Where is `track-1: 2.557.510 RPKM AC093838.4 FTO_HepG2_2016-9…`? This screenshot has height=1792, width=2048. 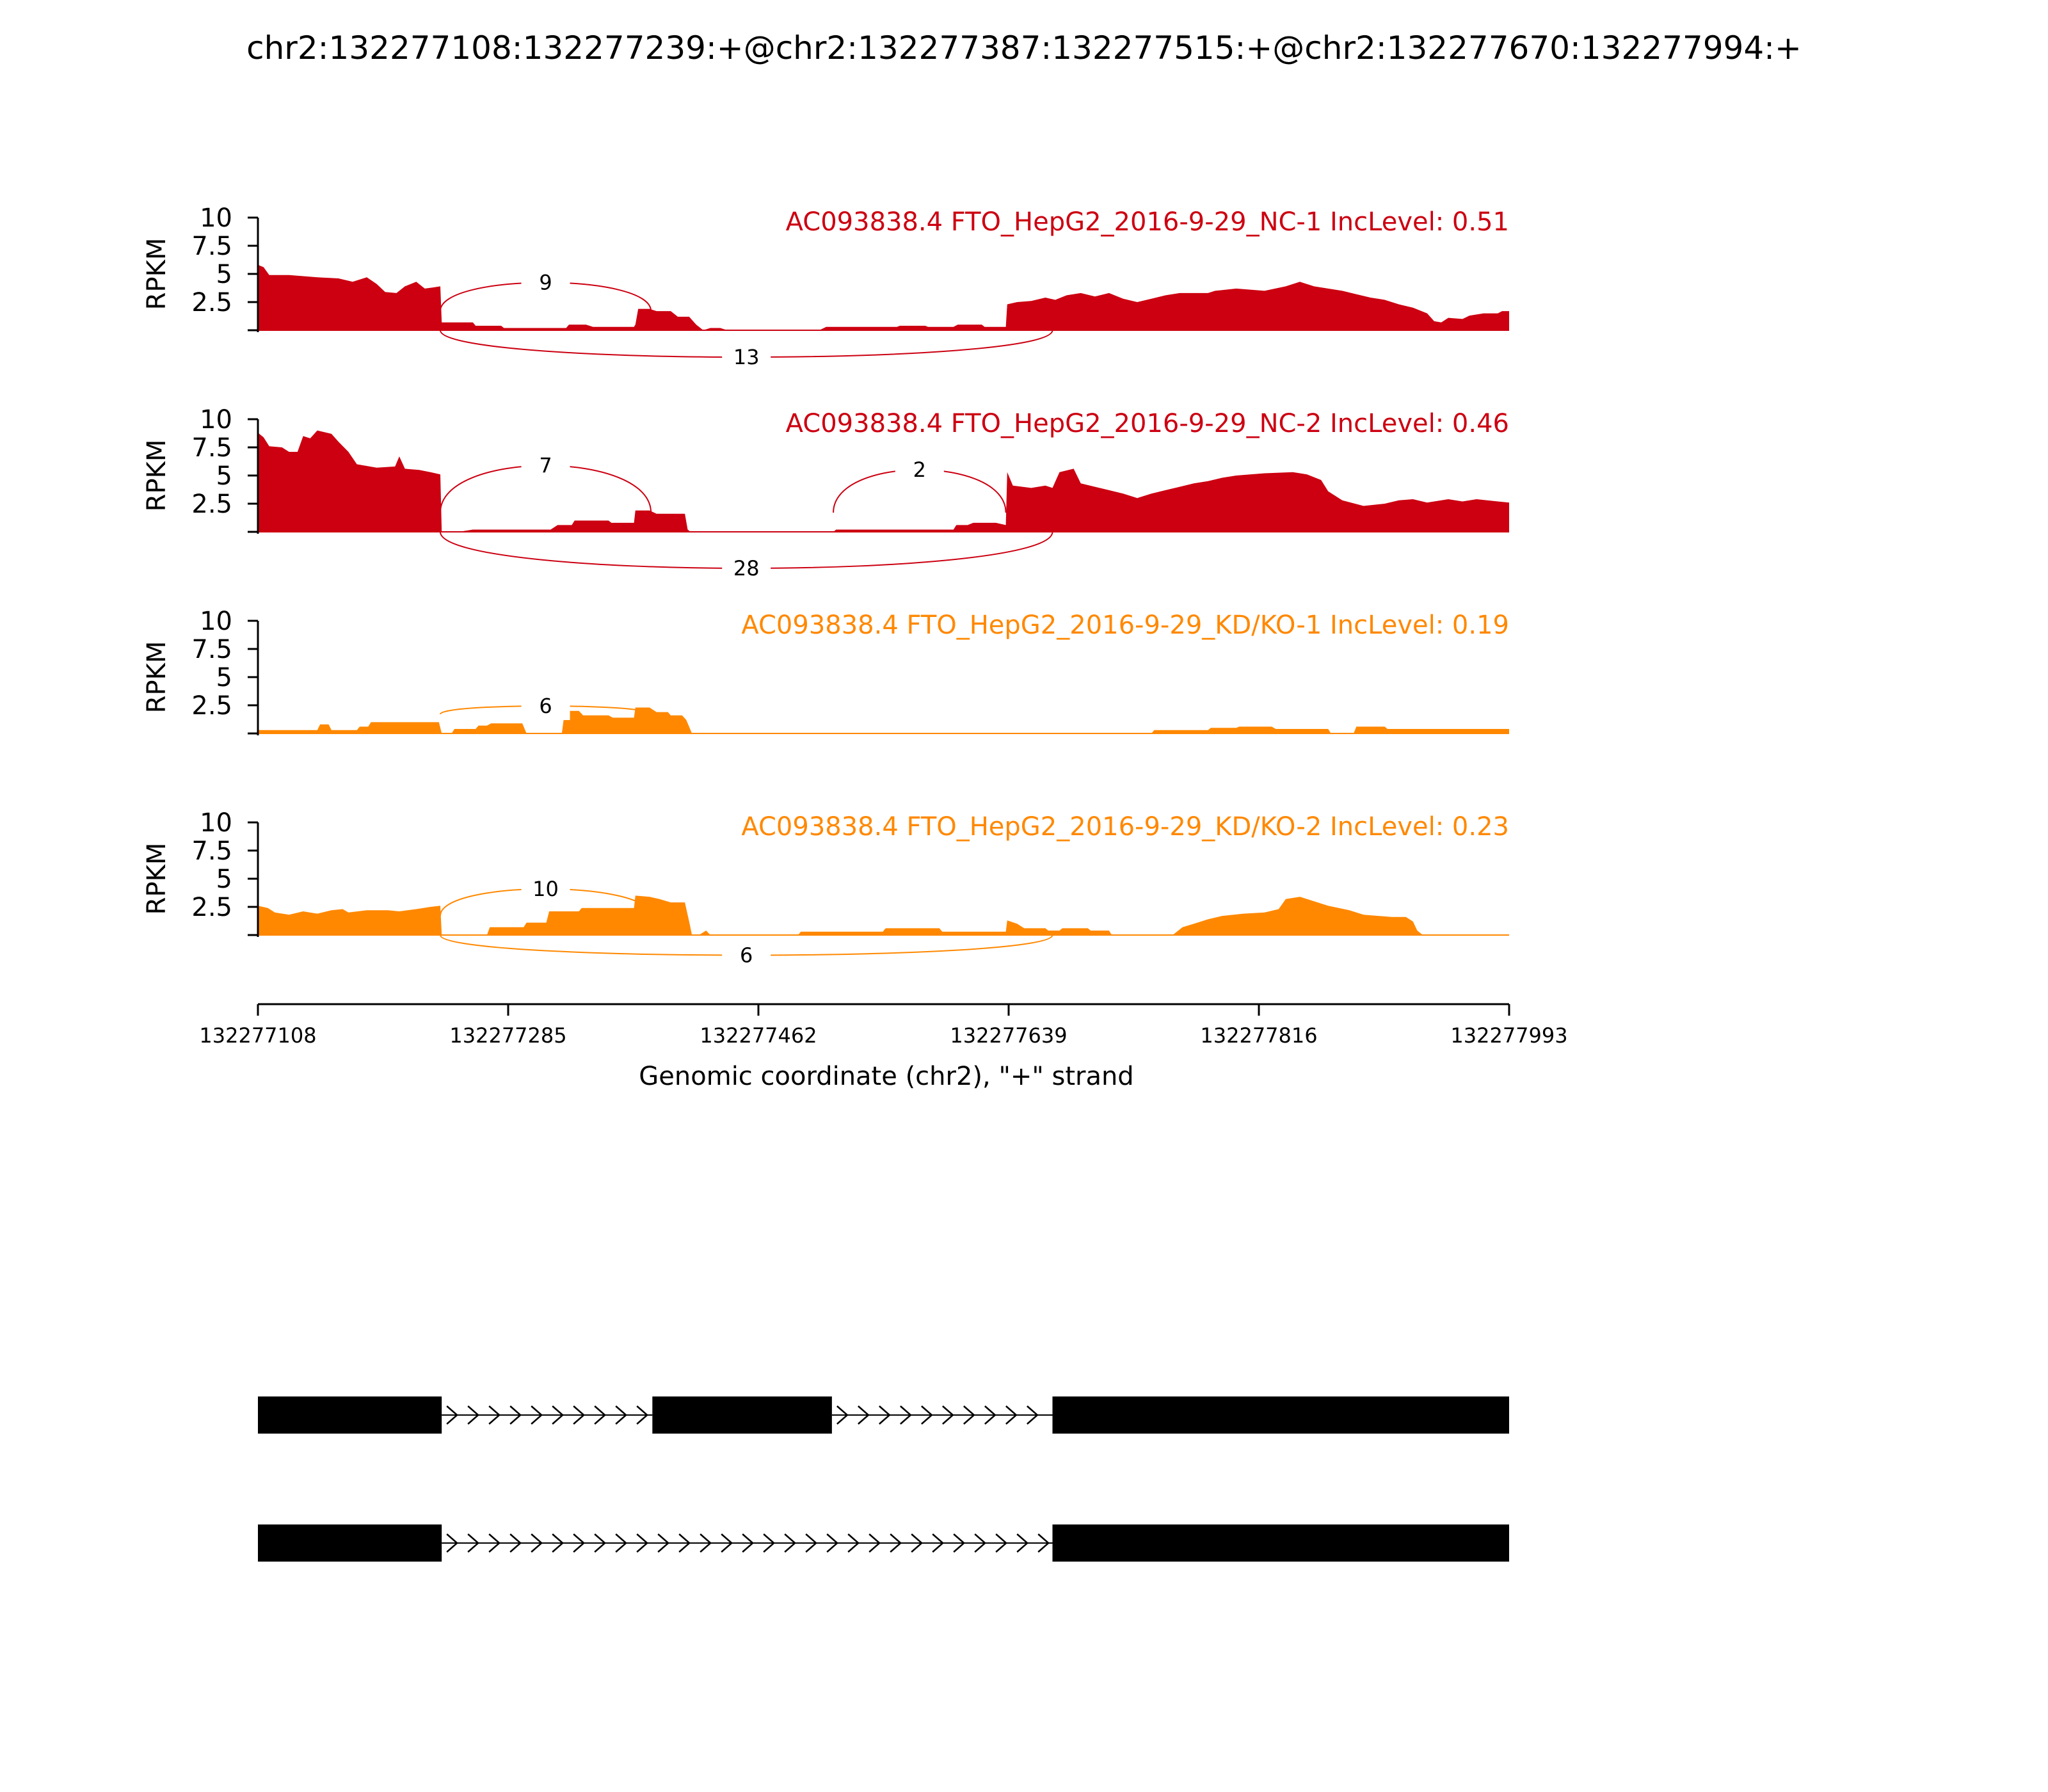
track-1: 2.557.510 RPKM AC093838.4 FTO_HepG2_2016-9… is located at coordinates (825, 287).